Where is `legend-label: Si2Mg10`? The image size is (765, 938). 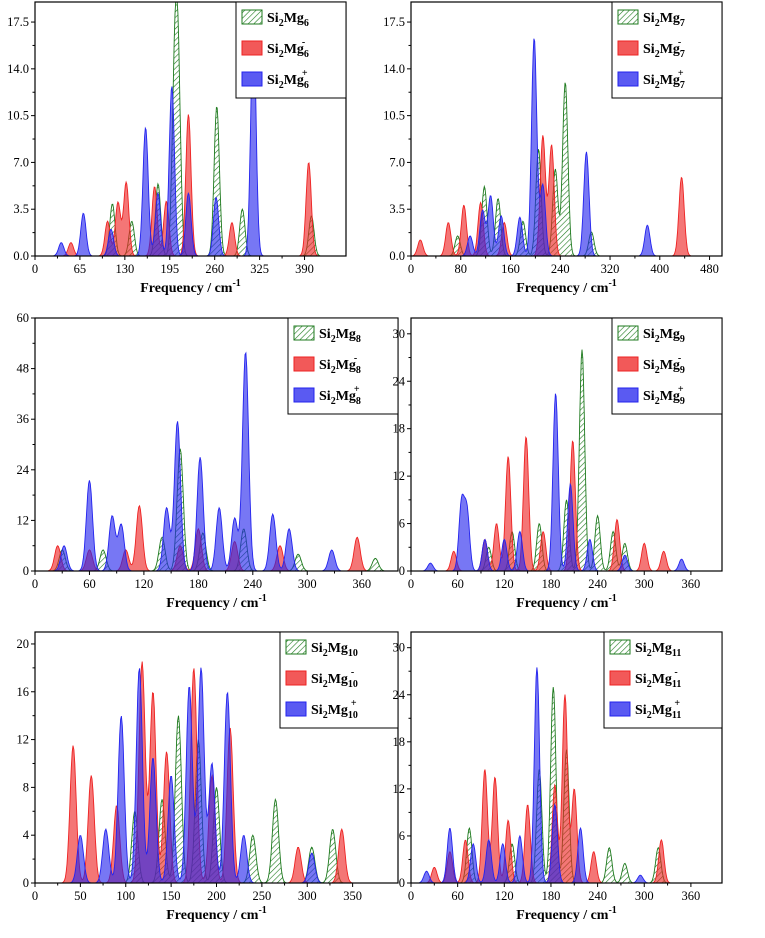 legend-label: Si2Mg10 is located at coordinates (334, 650).